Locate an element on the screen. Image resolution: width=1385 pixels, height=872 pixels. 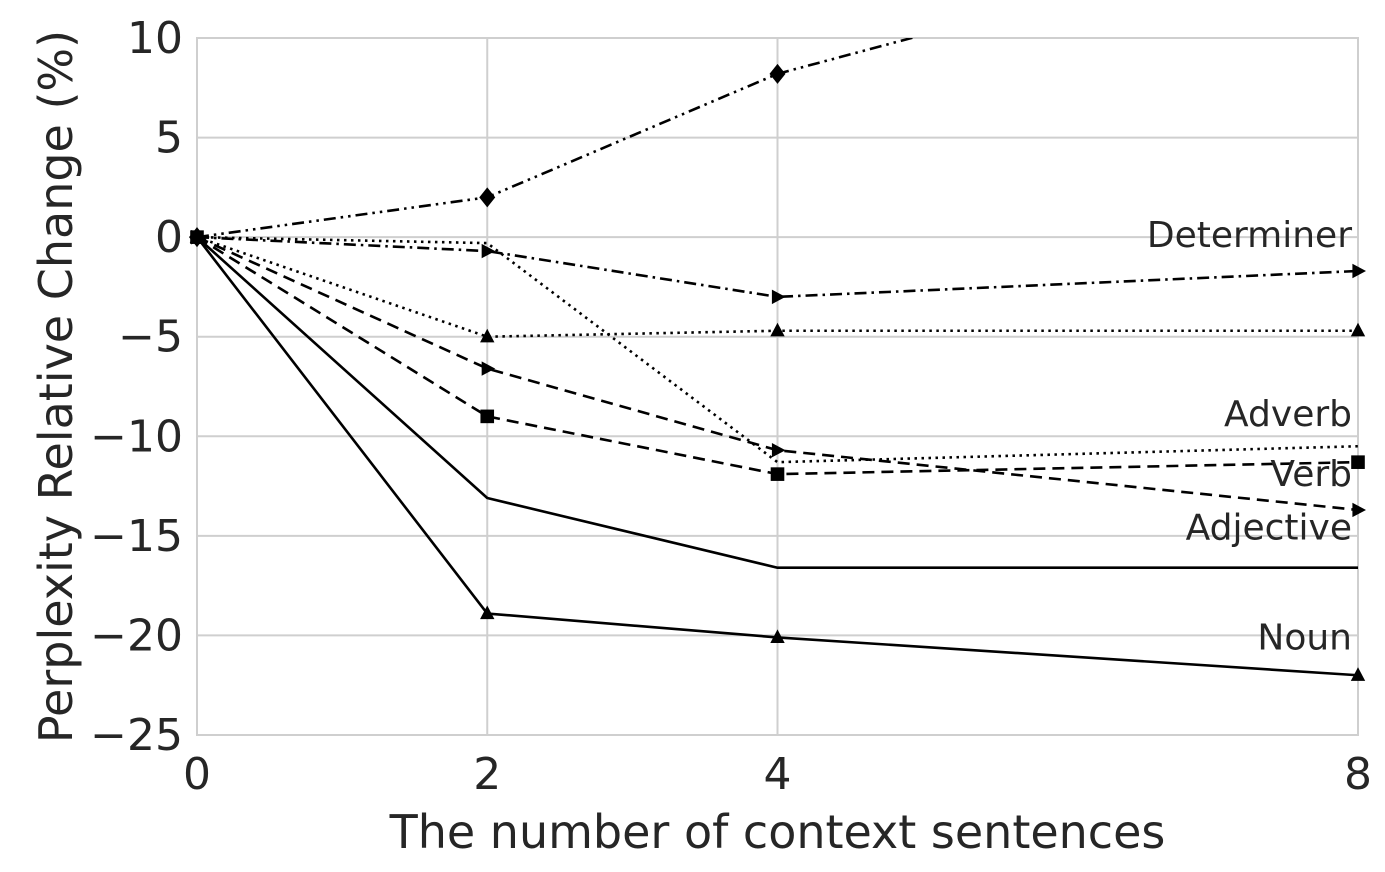
series-annotation: Adverb is located at coordinates (1288, 414).